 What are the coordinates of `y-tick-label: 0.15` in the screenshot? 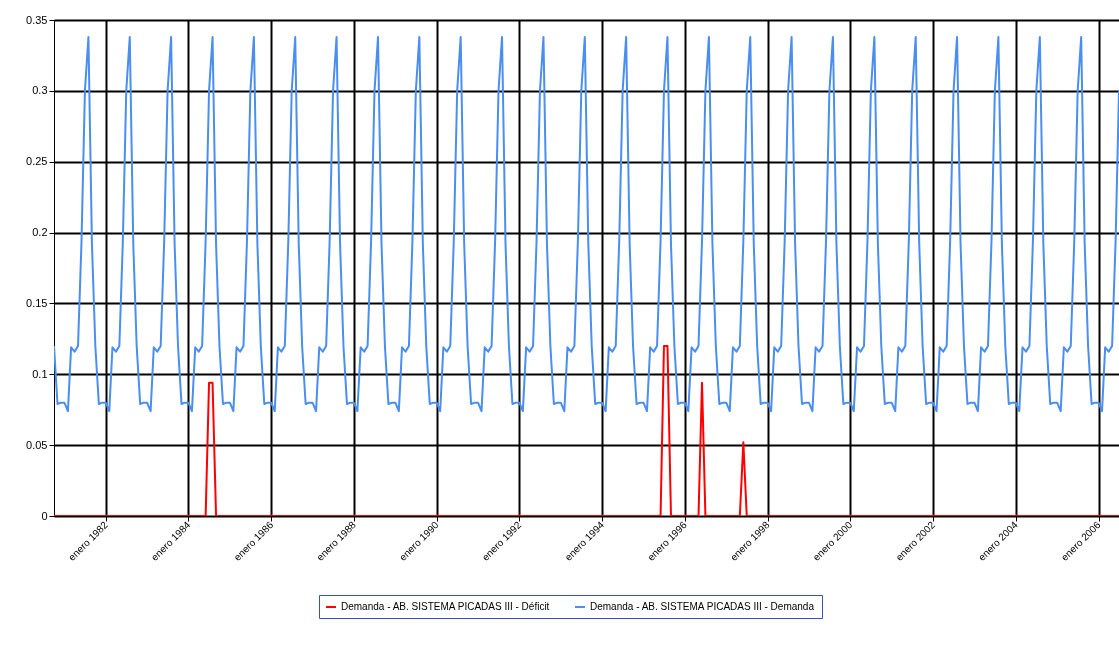 It's located at (37, 302).